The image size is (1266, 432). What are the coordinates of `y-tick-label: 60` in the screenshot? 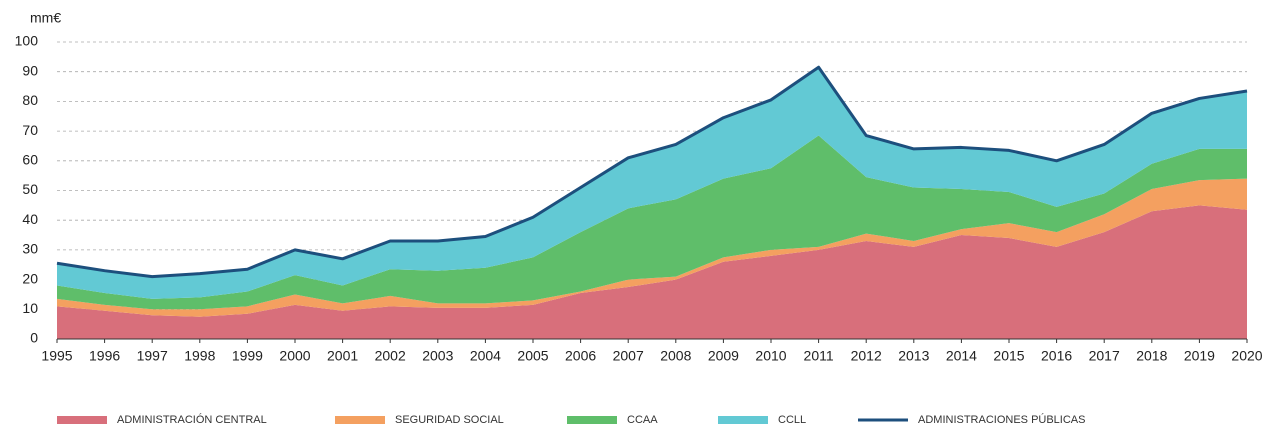 It's located at (30, 160).